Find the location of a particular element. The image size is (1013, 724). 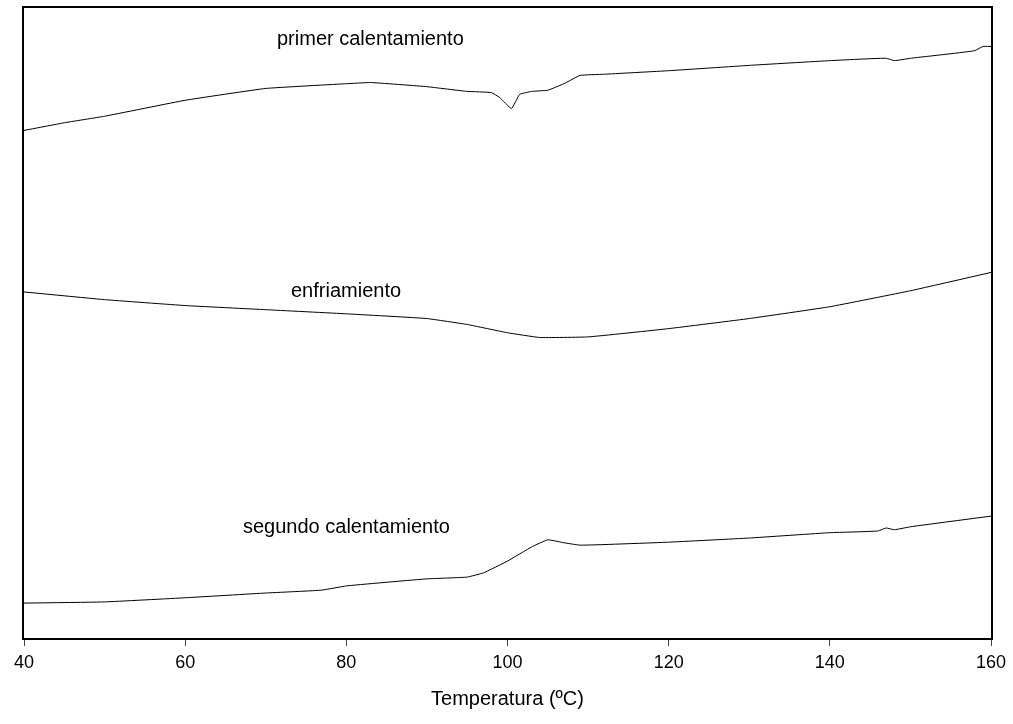

x-tick-label: 140 is located at coordinates (829, 661).